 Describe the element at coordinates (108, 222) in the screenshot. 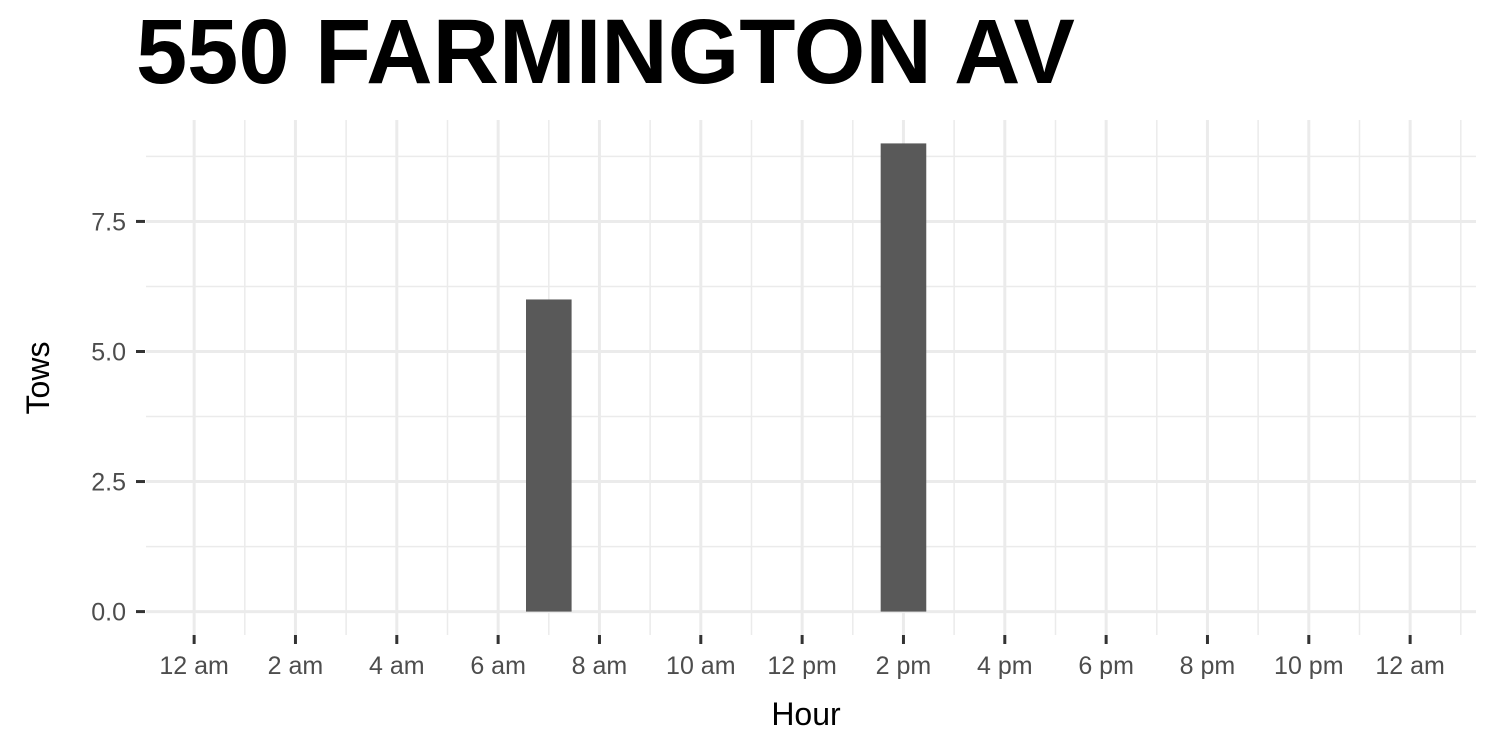

I see `y-tick-label: 7.5` at that location.